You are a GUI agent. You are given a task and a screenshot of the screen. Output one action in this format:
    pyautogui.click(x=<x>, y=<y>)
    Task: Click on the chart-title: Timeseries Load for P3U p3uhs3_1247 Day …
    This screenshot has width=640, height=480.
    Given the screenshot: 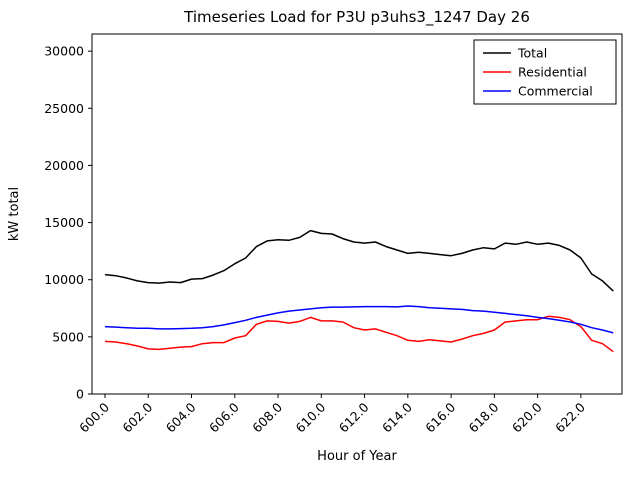 What is the action you would take?
    pyautogui.click(x=356, y=17)
    